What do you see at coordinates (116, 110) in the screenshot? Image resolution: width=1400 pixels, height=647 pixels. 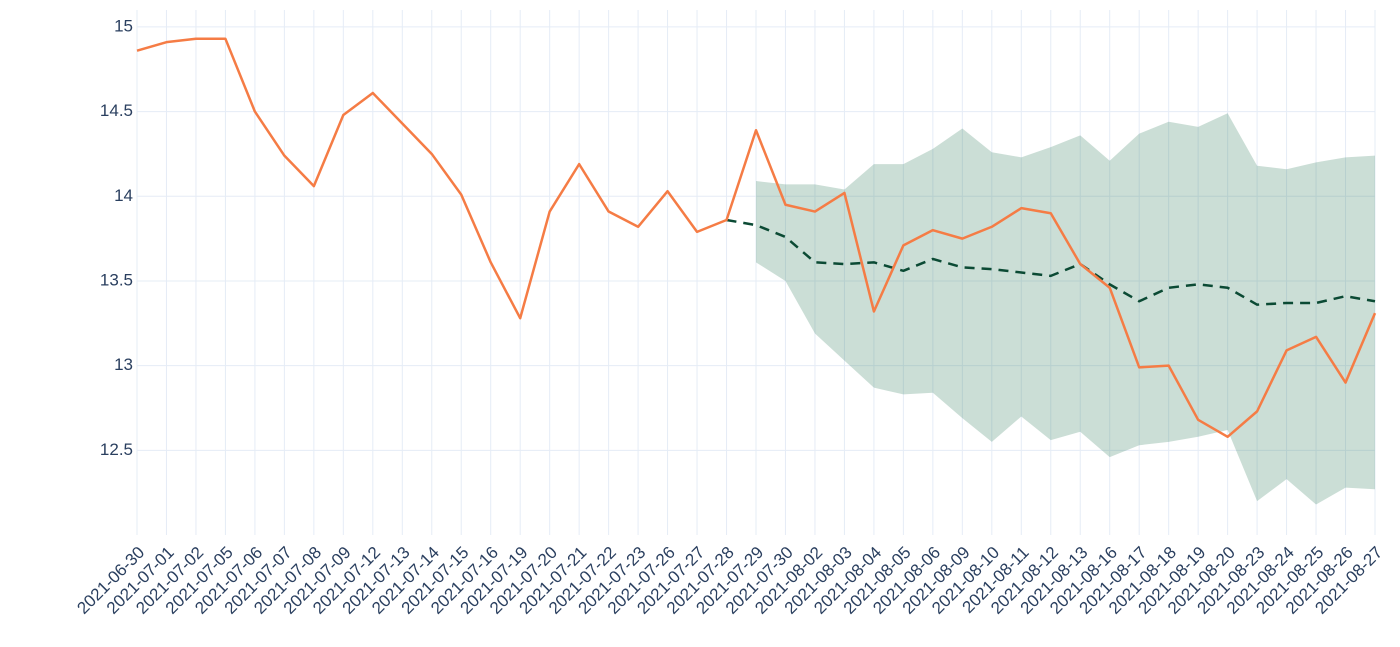 I see `y-tick-label: 14.5` at bounding box center [116, 110].